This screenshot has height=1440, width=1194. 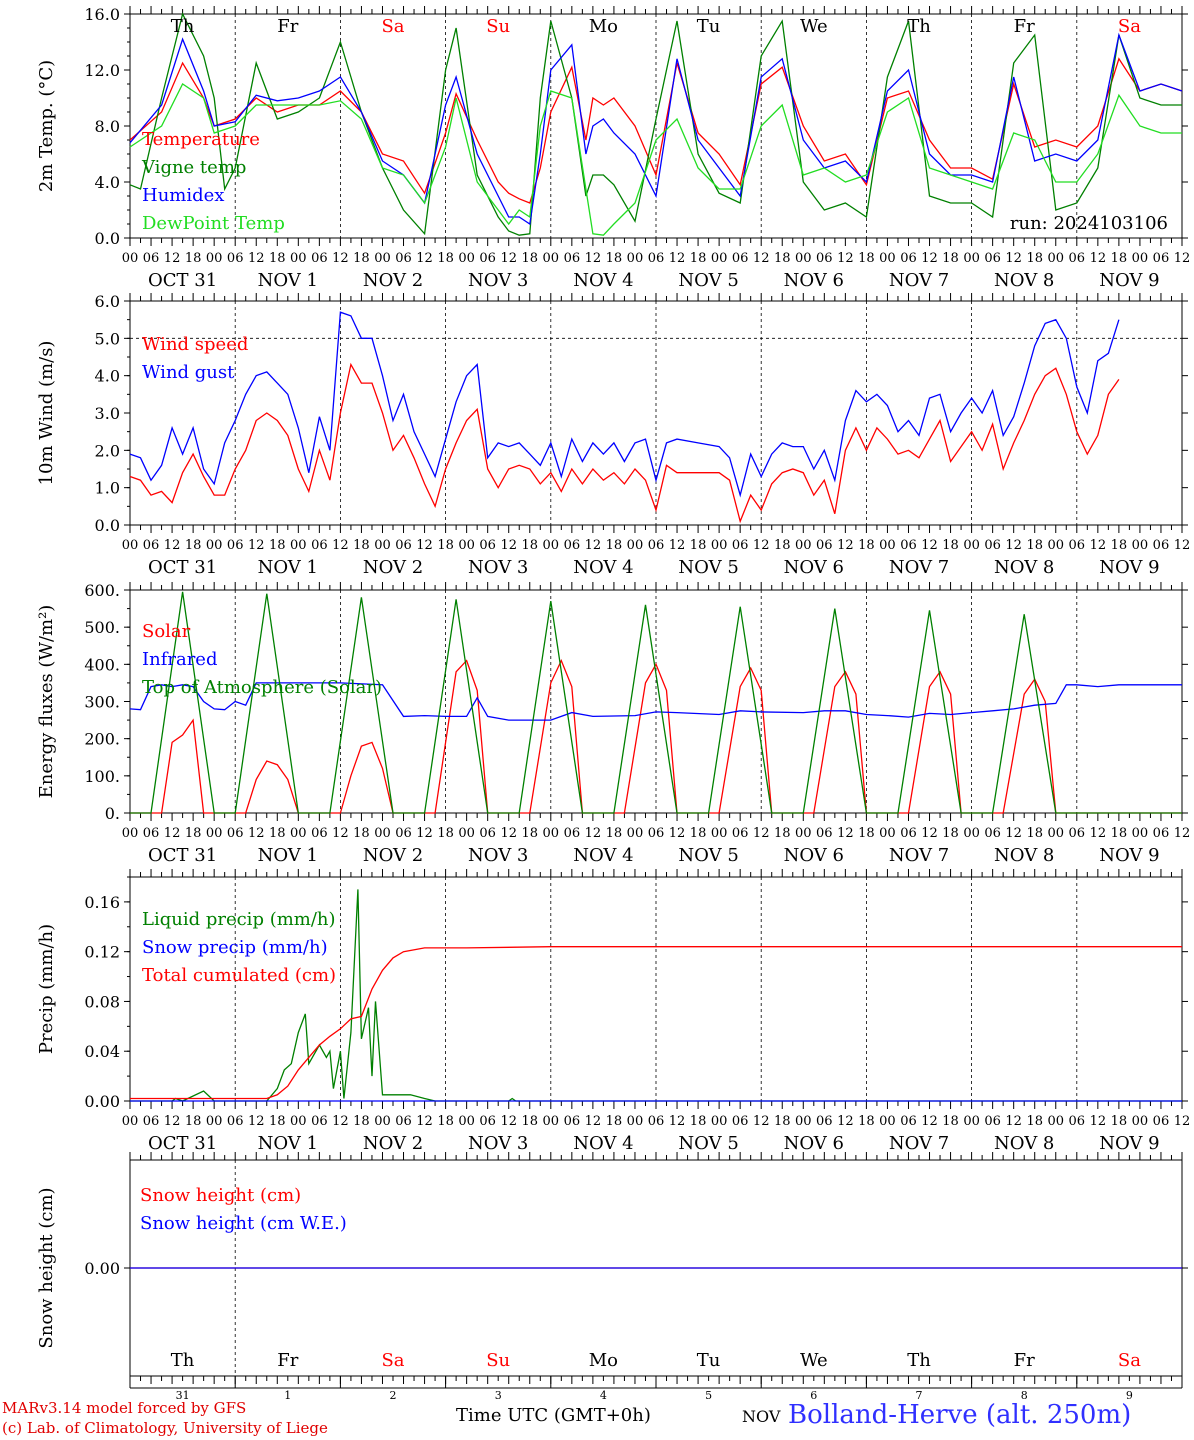 What do you see at coordinates (624, 443) in the screenshot?
I see `series-line-wind-speed` at bounding box center [624, 443].